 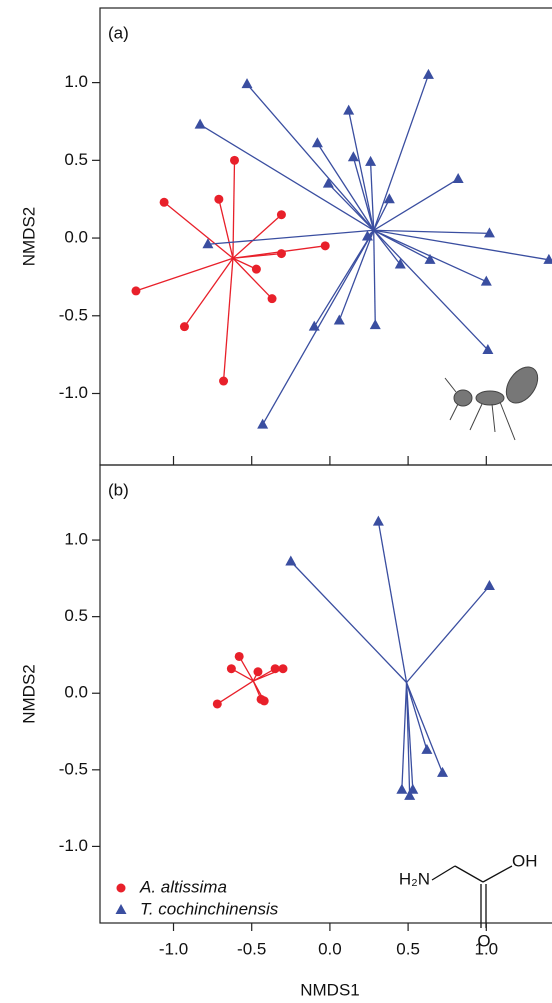 What do you see at coordinates (173, 948) in the screenshot?
I see `x-tick-label: -1.0` at bounding box center [173, 948].